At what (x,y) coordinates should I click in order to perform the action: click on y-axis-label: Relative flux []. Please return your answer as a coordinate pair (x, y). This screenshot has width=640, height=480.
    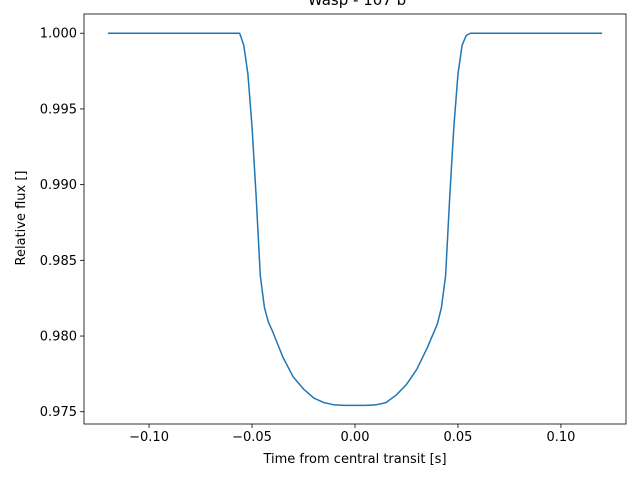
    Looking at the image, I should click on (21, 218).